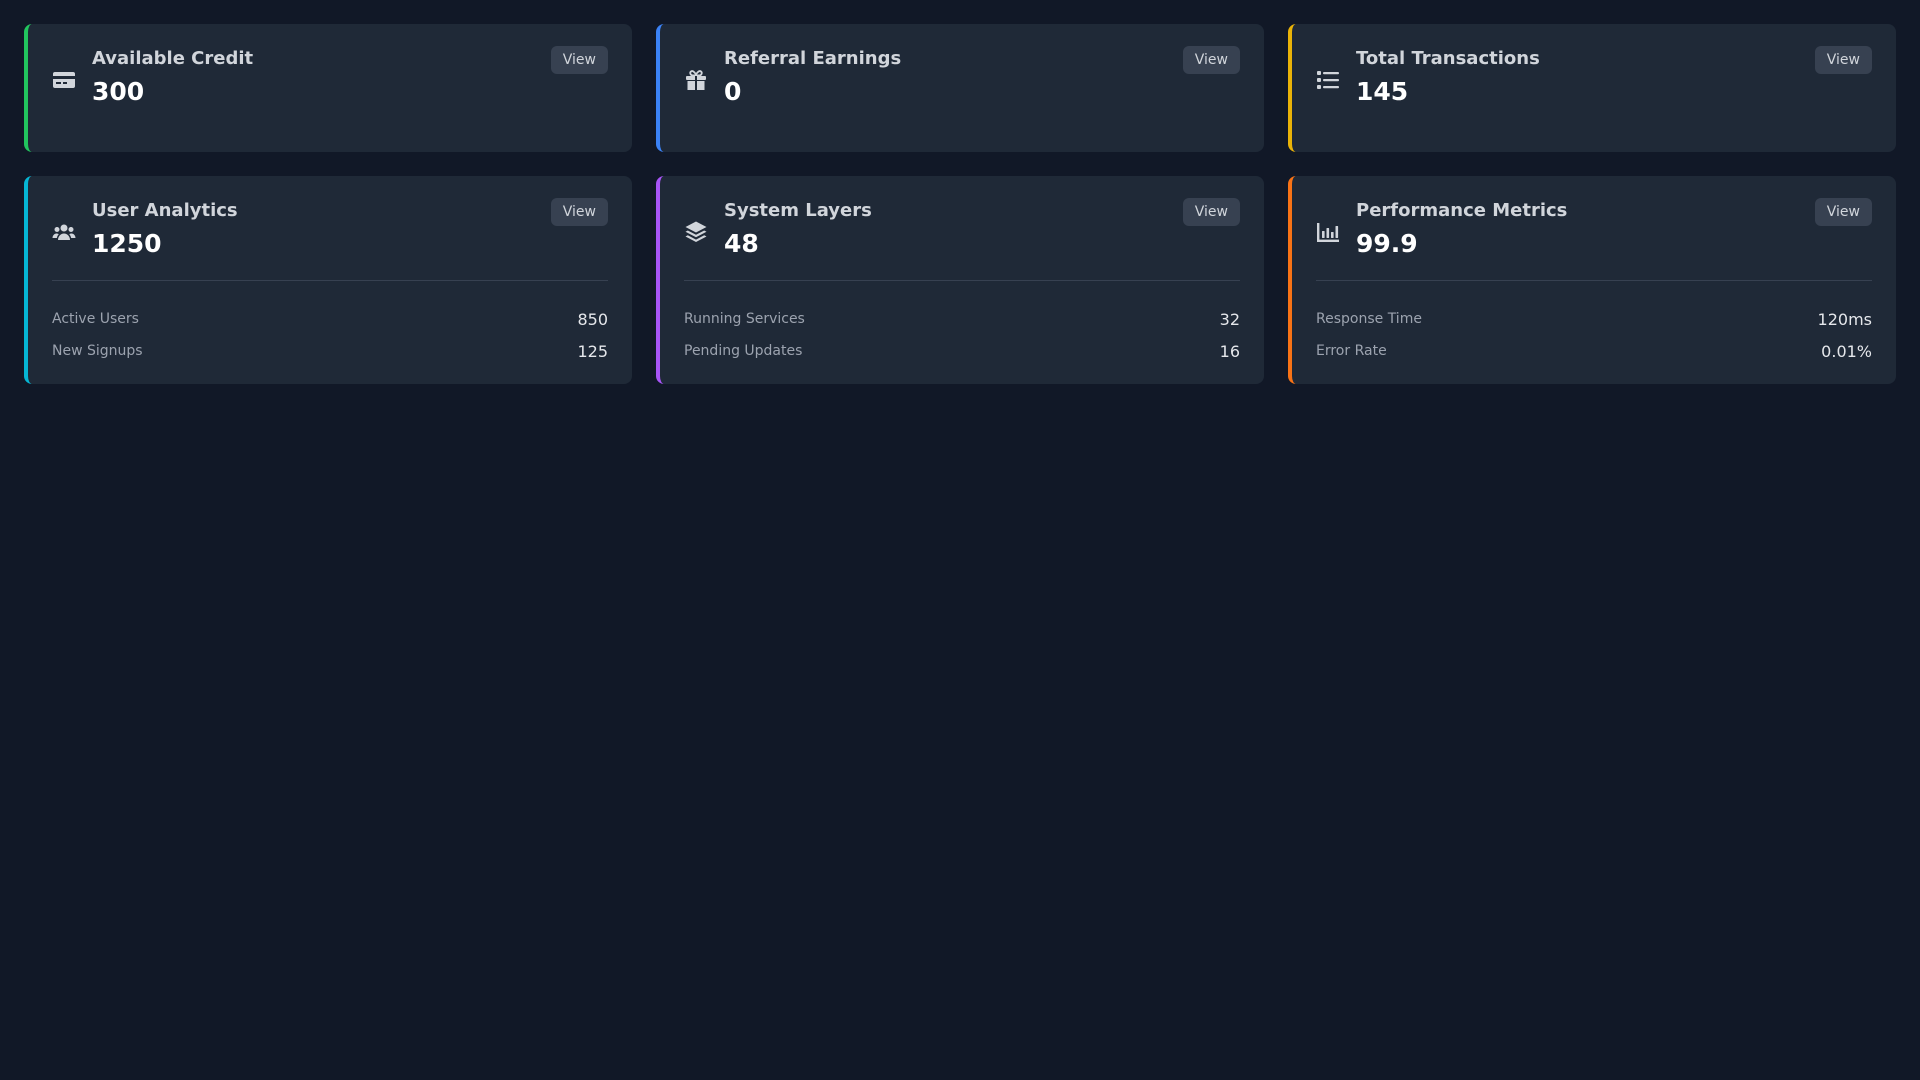  What do you see at coordinates (592, 351) in the screenshot?
I see `stat-value: 125` at bounding box center [592, 351].